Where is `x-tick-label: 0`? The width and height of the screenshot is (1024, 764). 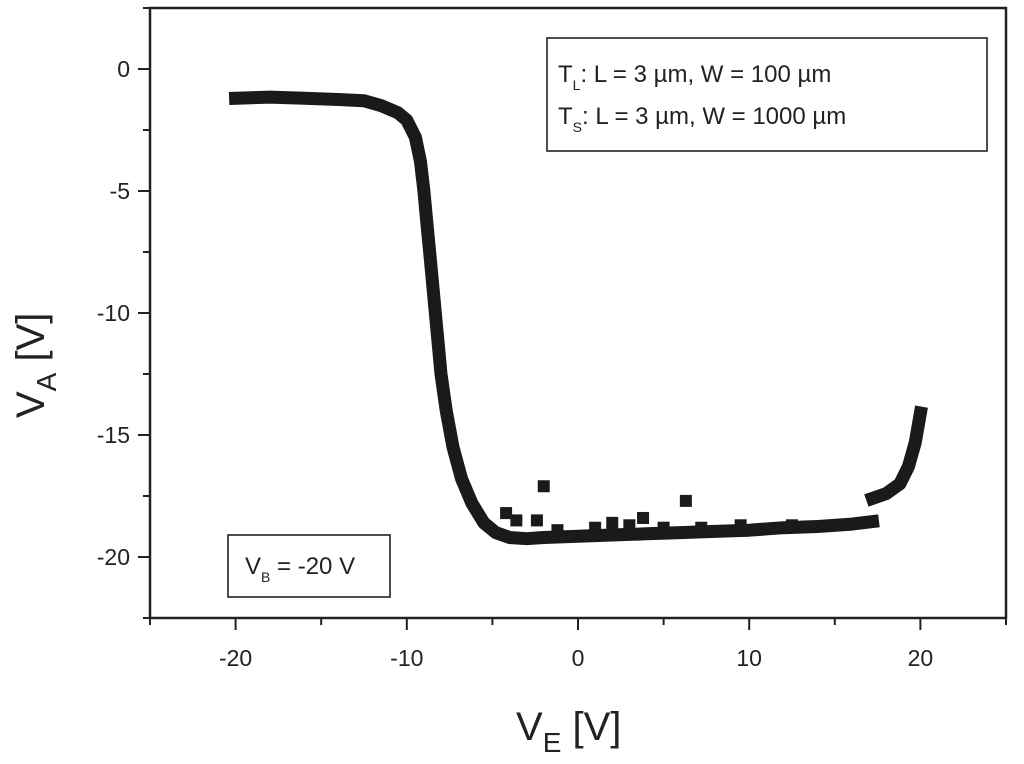 x-tick-label: 0 is located at coordinates (578, 658).